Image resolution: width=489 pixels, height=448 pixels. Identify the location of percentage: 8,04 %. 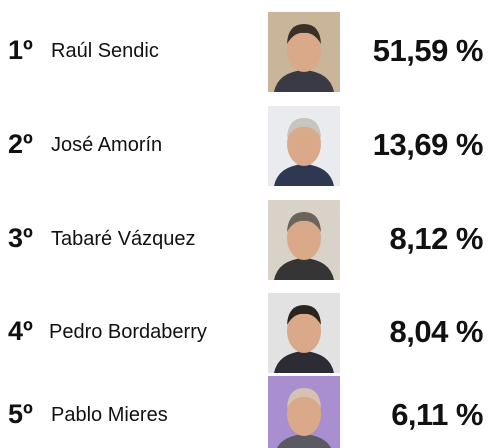
(436, 331).